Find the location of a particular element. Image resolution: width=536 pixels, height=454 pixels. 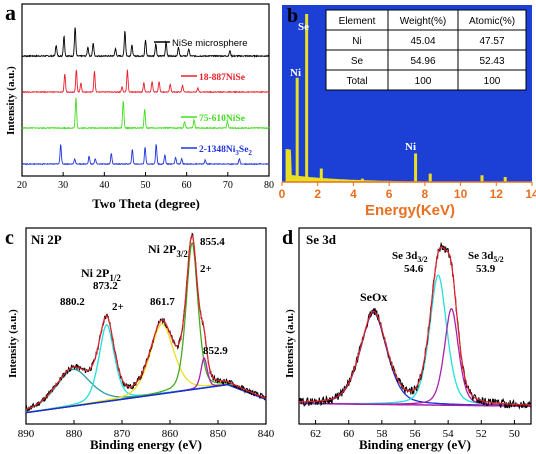

x-tick-label: 870 is located at coordinates (122, 434).